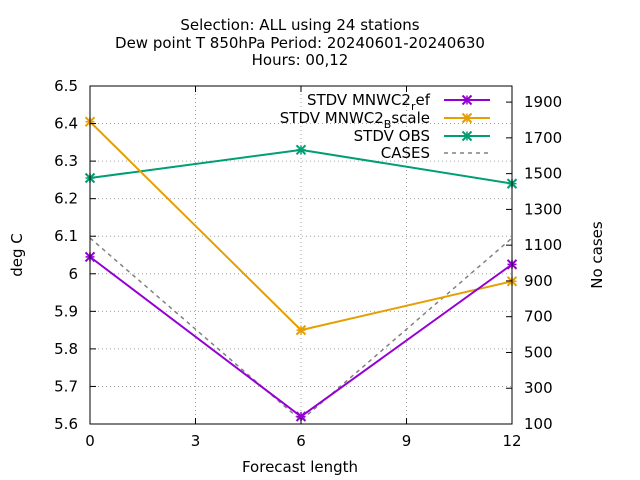 This screenshot has height=480, width=640. What do you see at coordinates (538, 388) in the screenshot?
I see `y2-tick-label: 300` at bounding box center [538, 388].